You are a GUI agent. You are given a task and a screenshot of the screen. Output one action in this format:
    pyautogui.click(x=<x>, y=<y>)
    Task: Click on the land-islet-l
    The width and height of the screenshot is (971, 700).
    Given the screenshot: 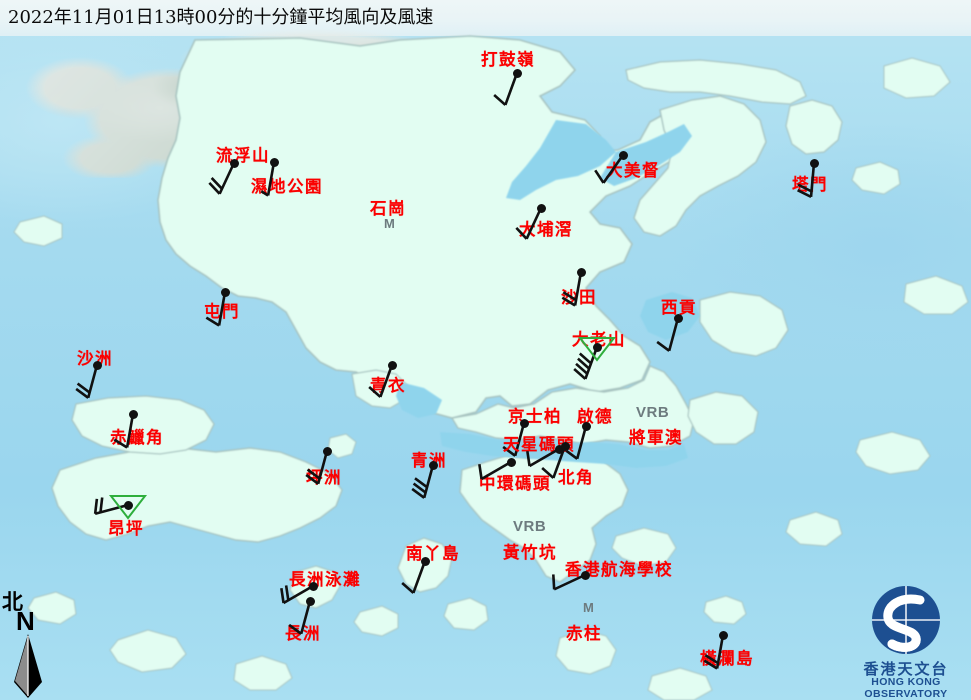 What is the action you would take?
    pyautogui.click(x=680, y=683)
    